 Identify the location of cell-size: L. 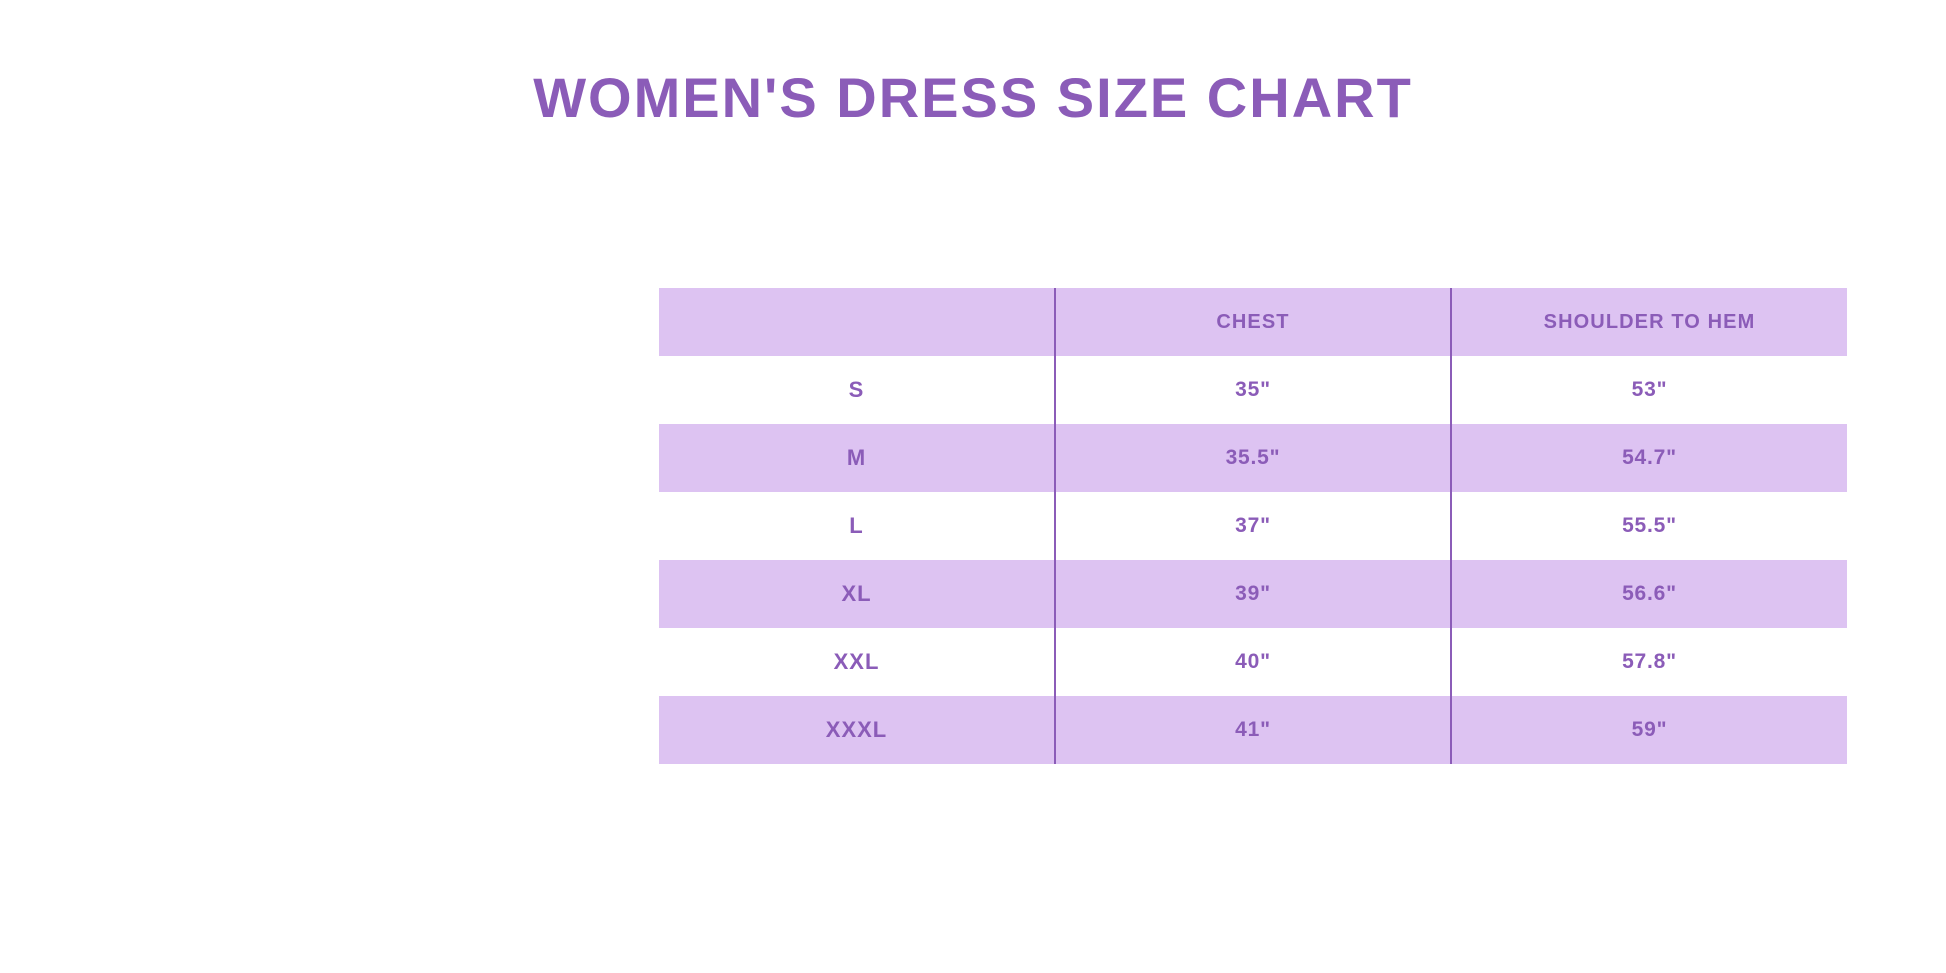
(856, 525).